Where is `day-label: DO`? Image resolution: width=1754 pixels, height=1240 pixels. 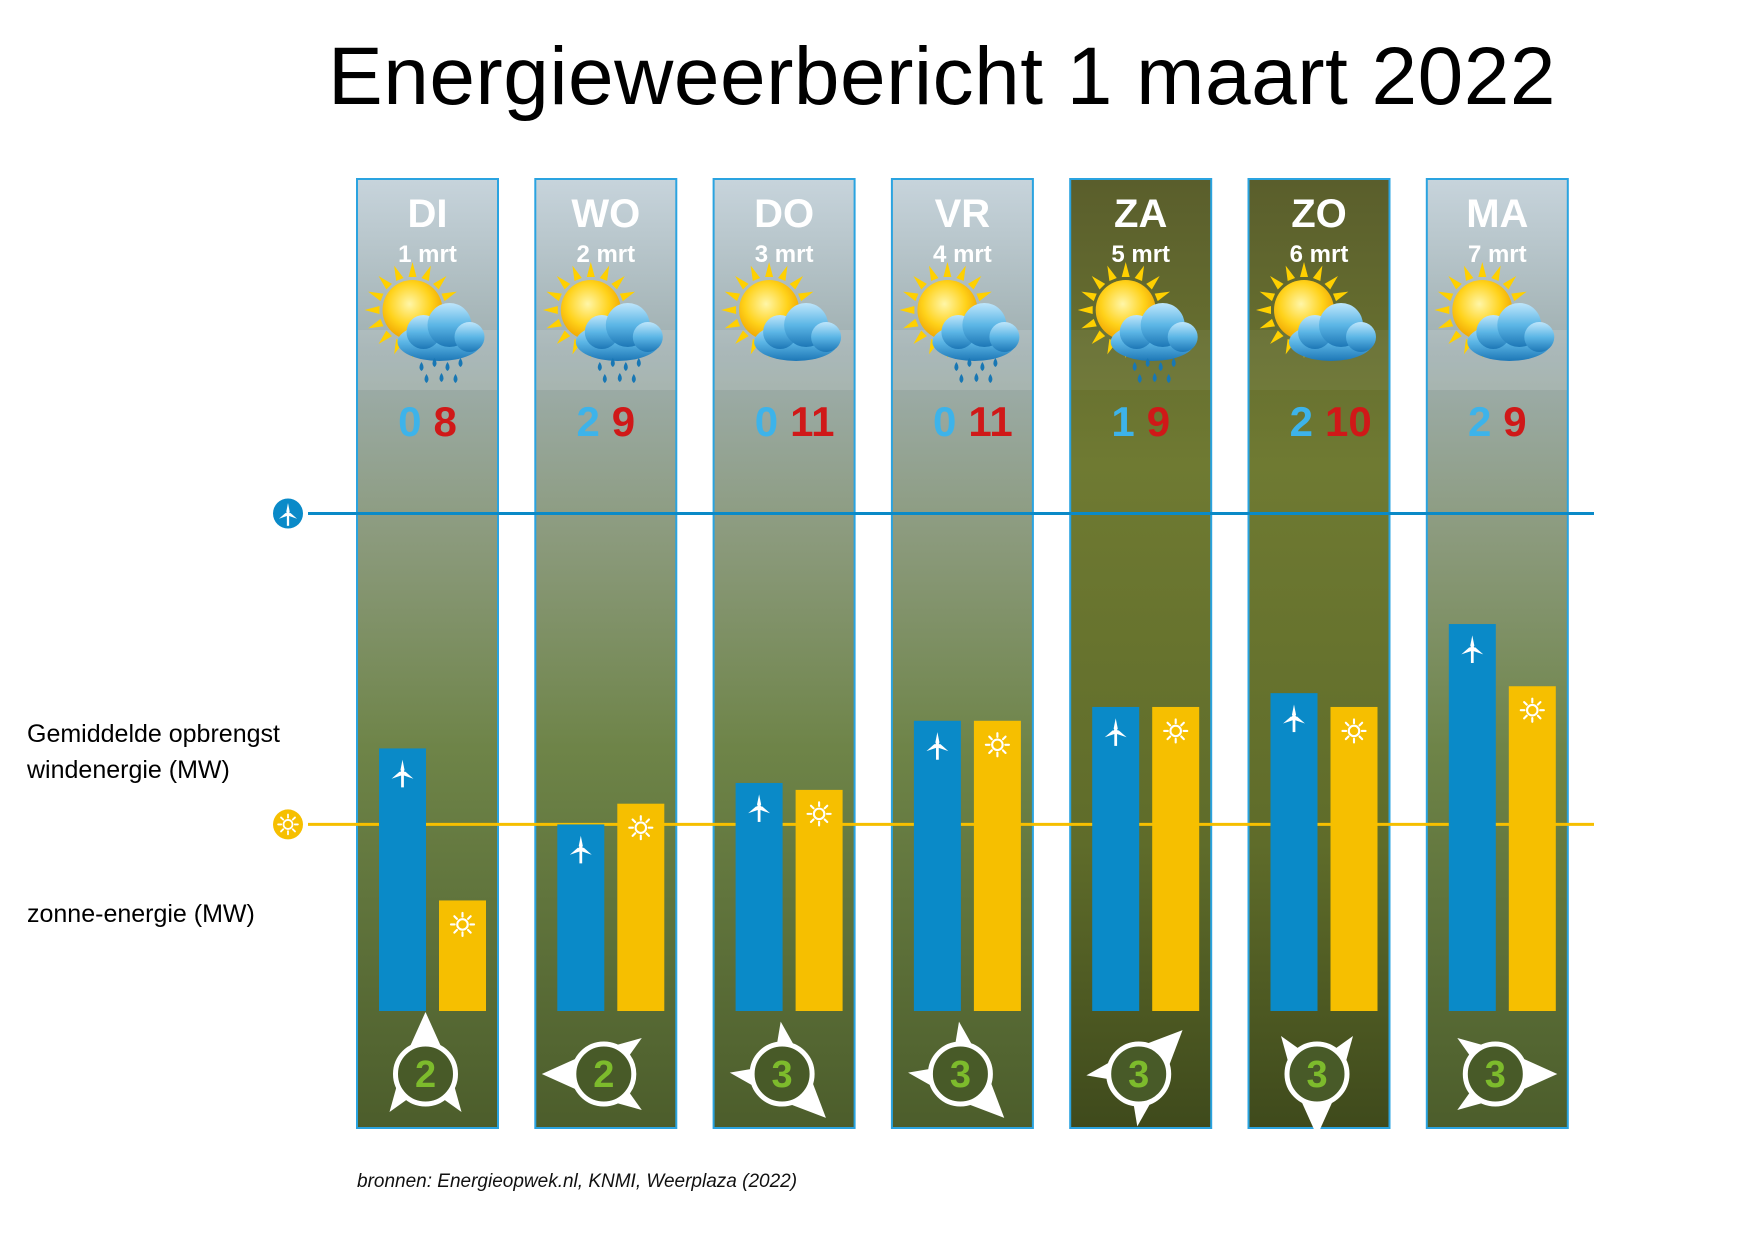 day-label: DO is located at coordinates (784, 214).